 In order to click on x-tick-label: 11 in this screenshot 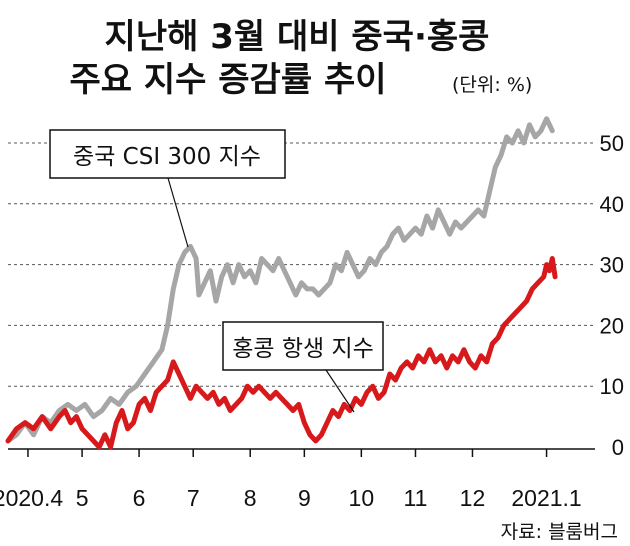, I will do `click(416, 498)`.